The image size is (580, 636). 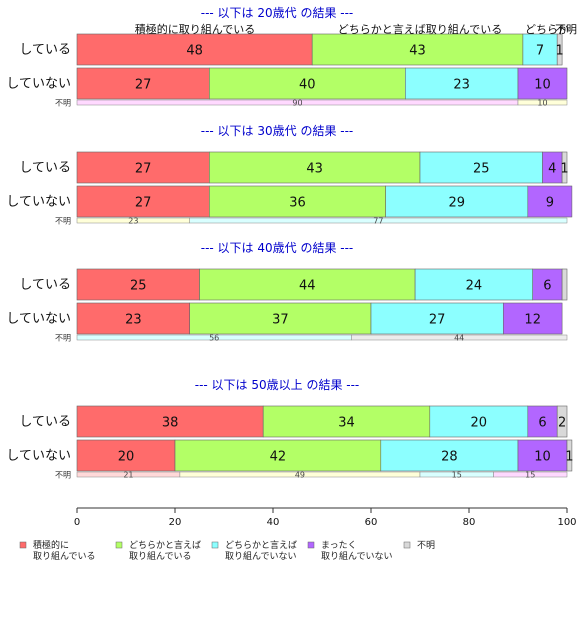 What do you see at coordinates (547, 29) in the screenshot?
I see `top-category-label: どちらか` at bounding box center [547, 29].